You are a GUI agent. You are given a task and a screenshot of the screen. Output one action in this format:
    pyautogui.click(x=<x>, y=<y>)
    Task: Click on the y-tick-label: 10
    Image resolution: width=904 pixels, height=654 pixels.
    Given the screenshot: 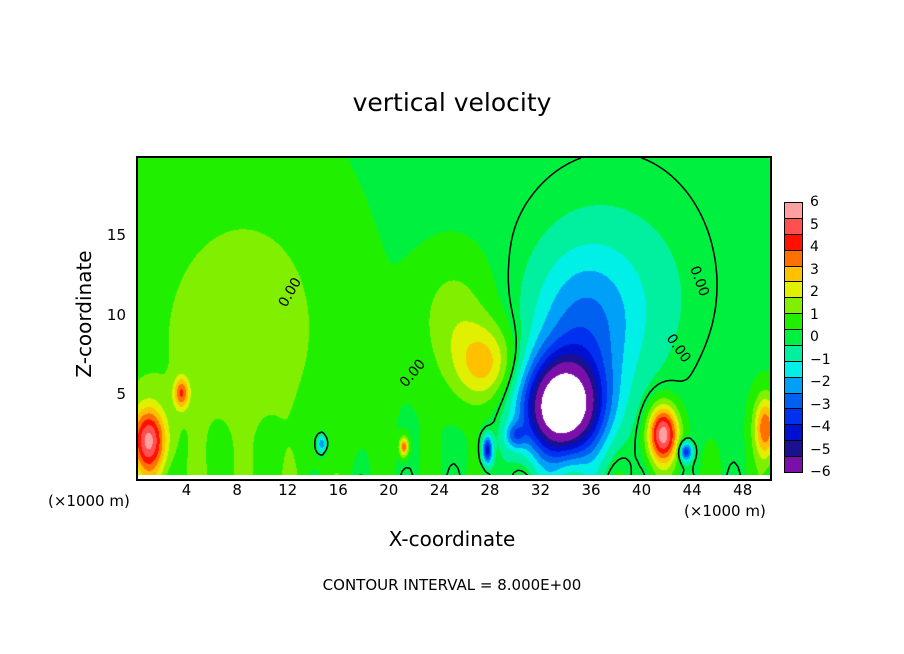 What is the action you would take?
    pyautogui.click(x=116, y=314)
    